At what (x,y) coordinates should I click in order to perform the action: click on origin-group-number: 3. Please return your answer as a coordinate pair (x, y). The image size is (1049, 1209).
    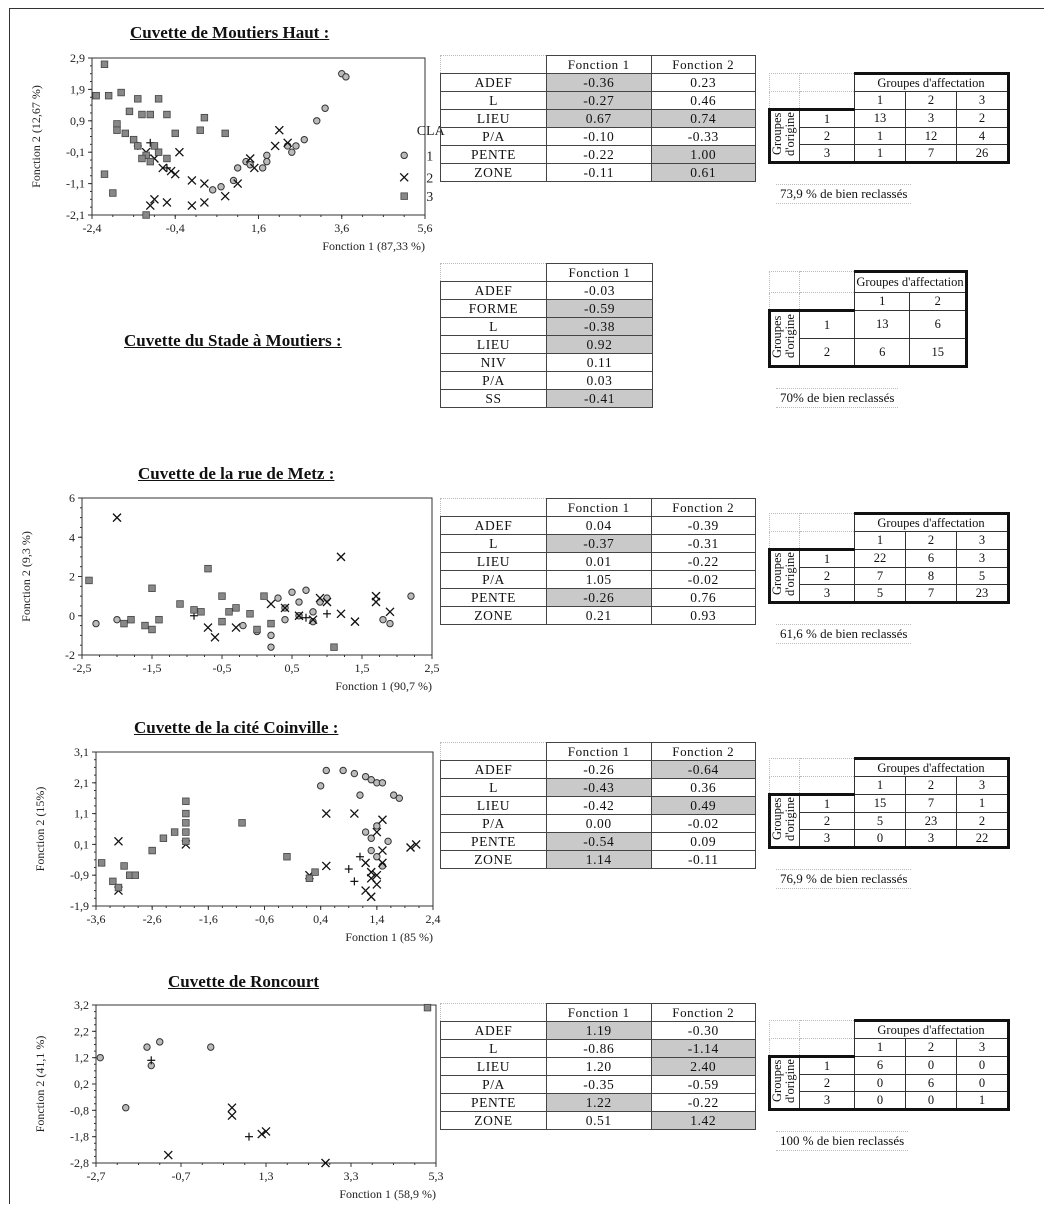
    Looking at the image, I should click on (827, 839).